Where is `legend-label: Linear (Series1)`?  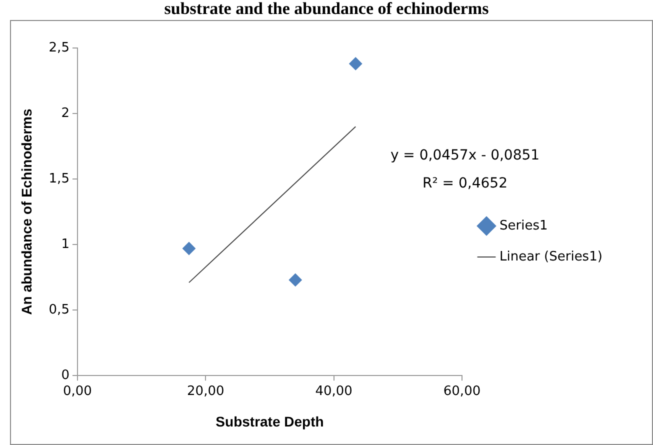
legend-label: Linear (Series1) is located at coordinates (551, 256).